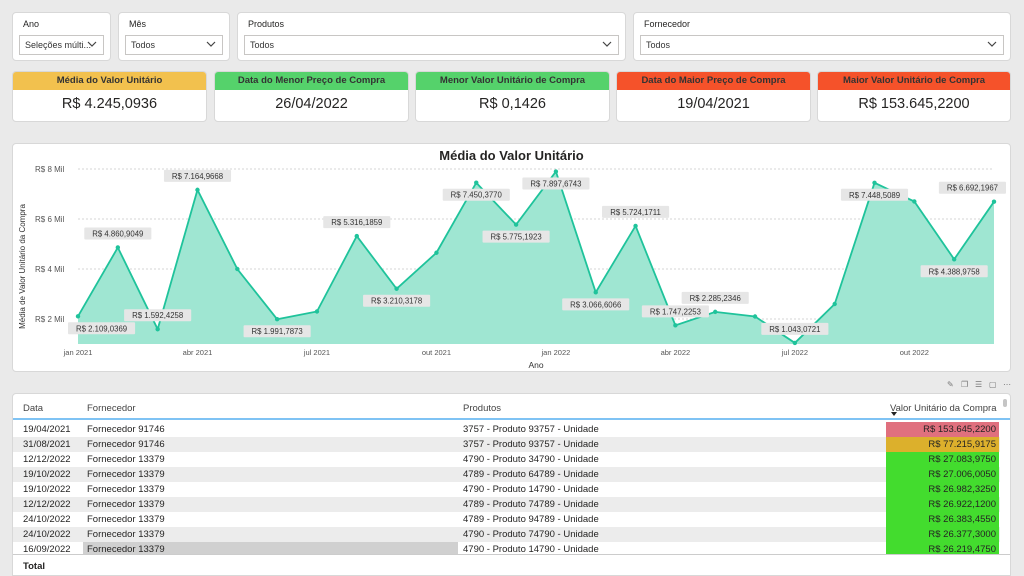 The image size is (1024, 576). Describe the element at coordinates (942, 429) in the screenshot. I see `cell-valor: R$ 153.645,2200` at that location.